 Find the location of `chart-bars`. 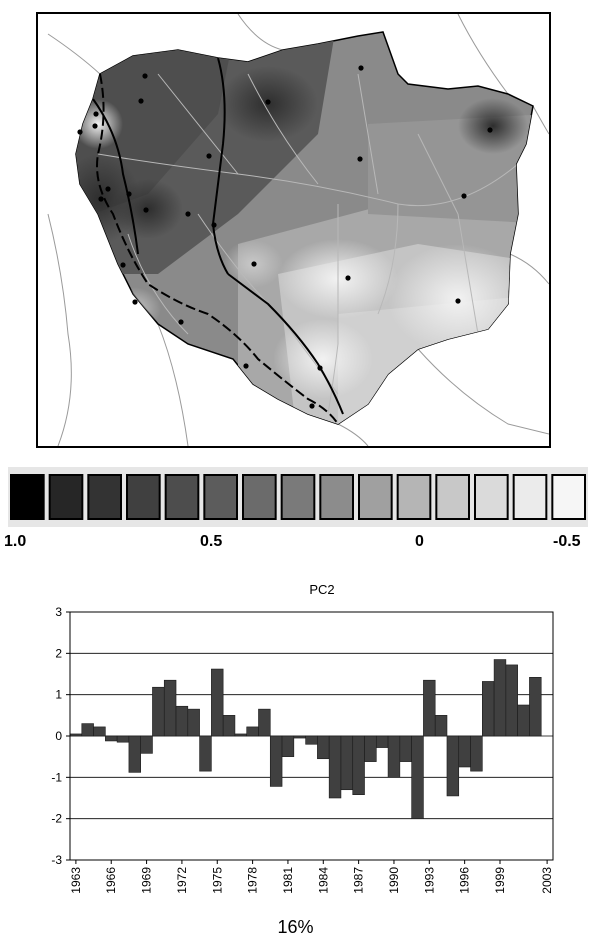

chart-bars is located at coordinates (305, 739).